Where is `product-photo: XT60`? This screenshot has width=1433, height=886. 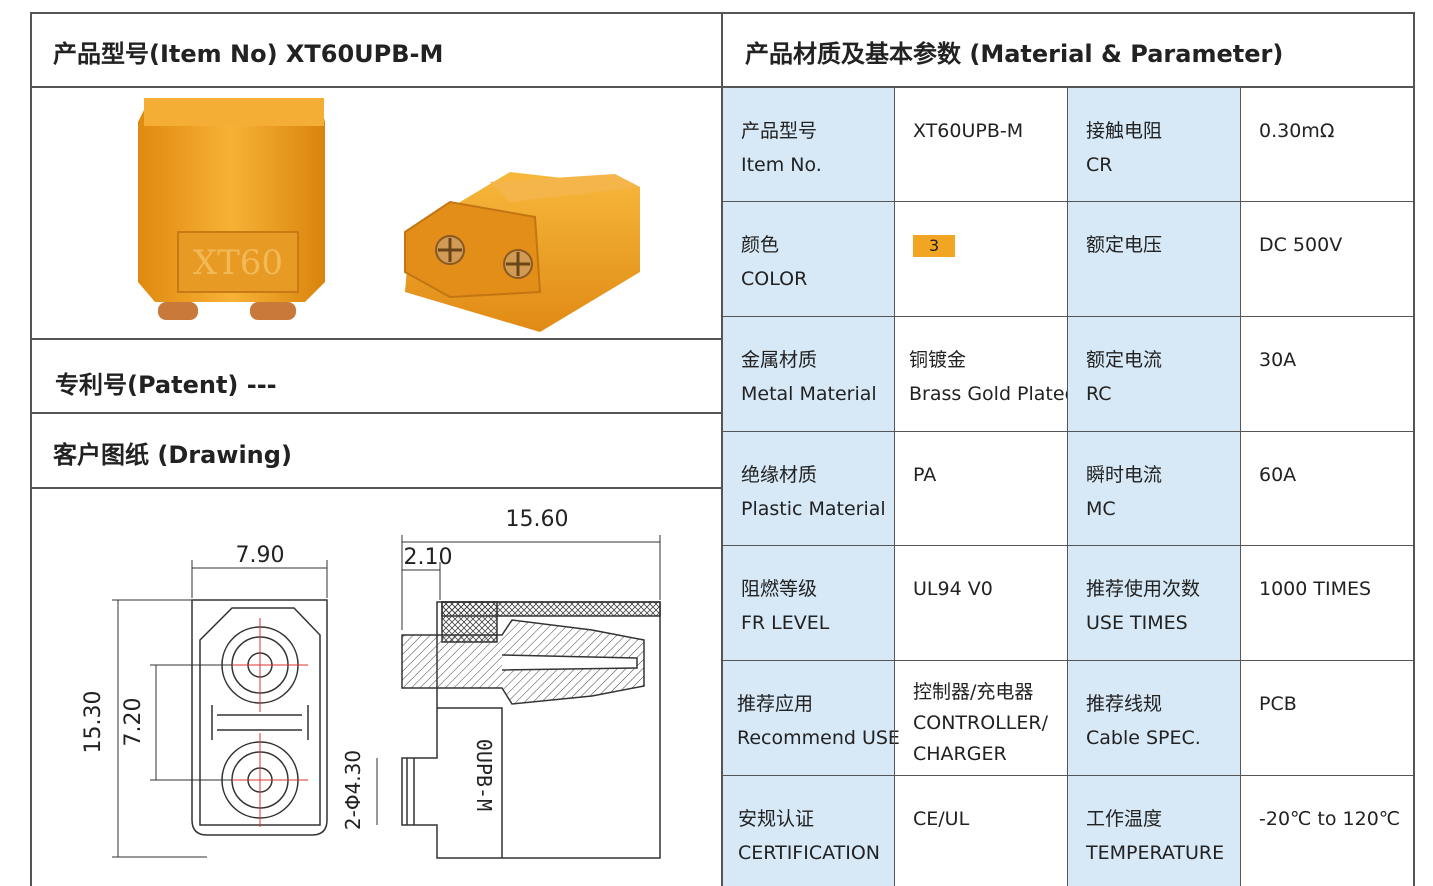 product-photo: XT60 is located at coordinates (389, 215).